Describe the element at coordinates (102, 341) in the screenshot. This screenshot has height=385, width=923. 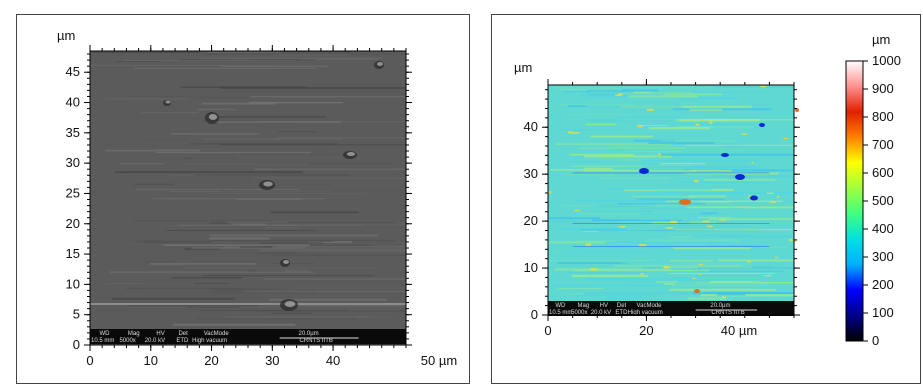
I see `sem-info-value: 10.5 mm` at that location.